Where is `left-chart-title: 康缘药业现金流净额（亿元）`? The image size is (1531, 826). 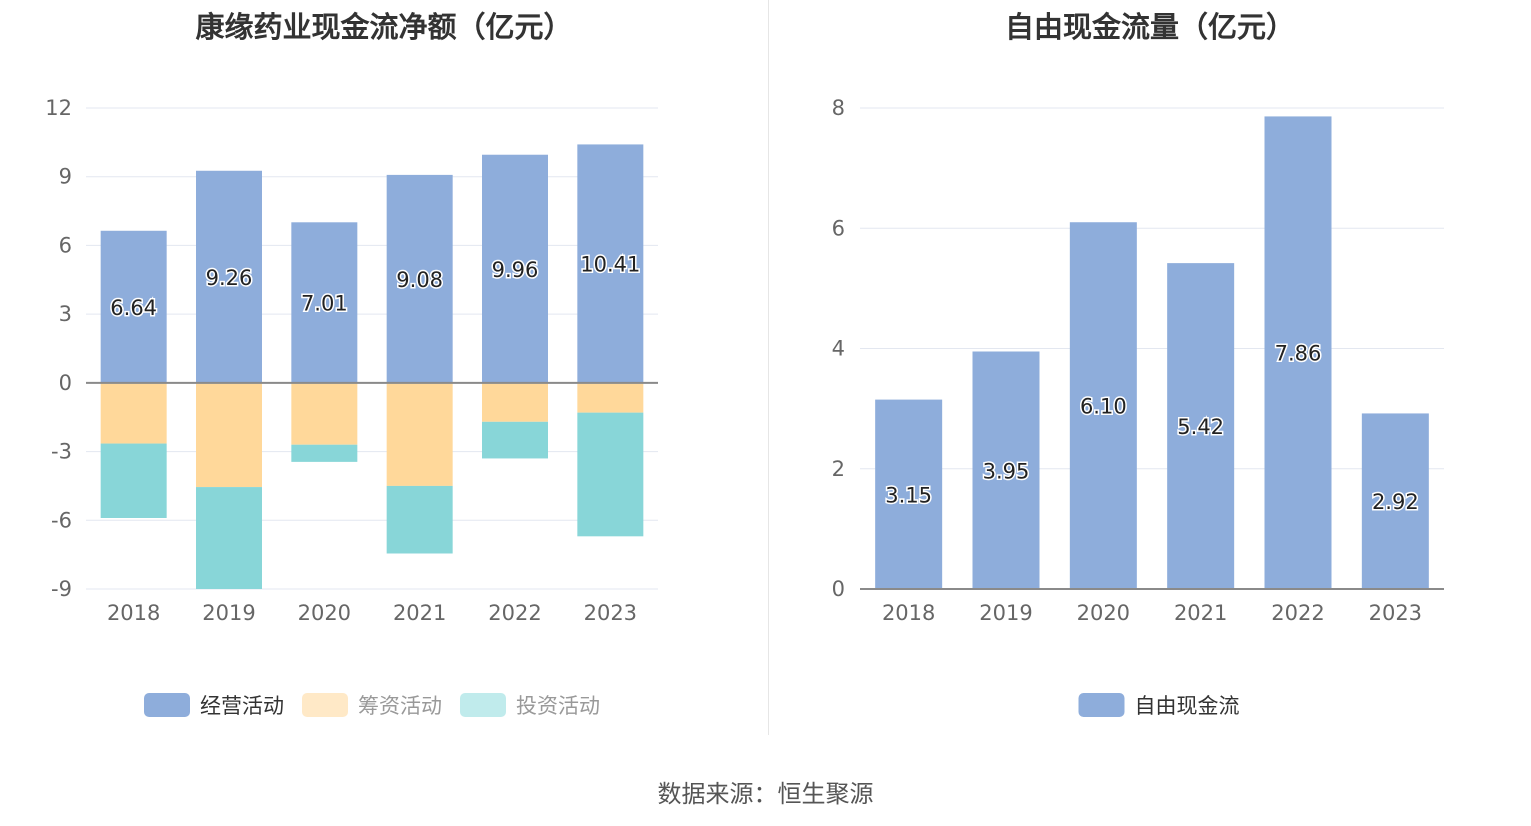 left-chart-title: 康缘药业现金流净额（亿元） is located at coordinates (384, 27).